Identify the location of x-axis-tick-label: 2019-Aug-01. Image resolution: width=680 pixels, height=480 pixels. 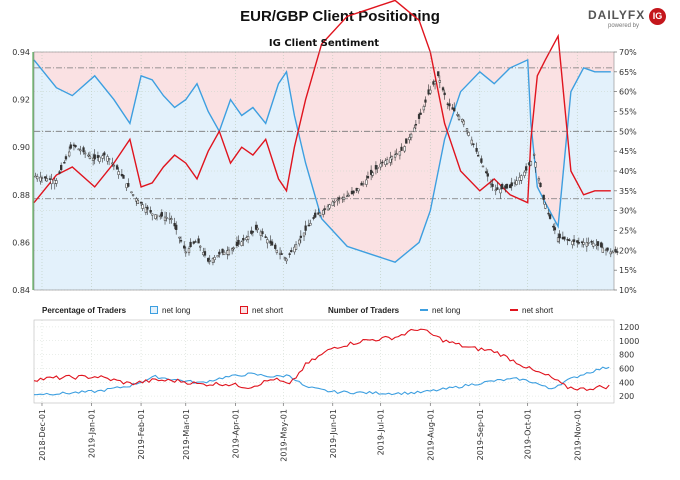
(430, 435).